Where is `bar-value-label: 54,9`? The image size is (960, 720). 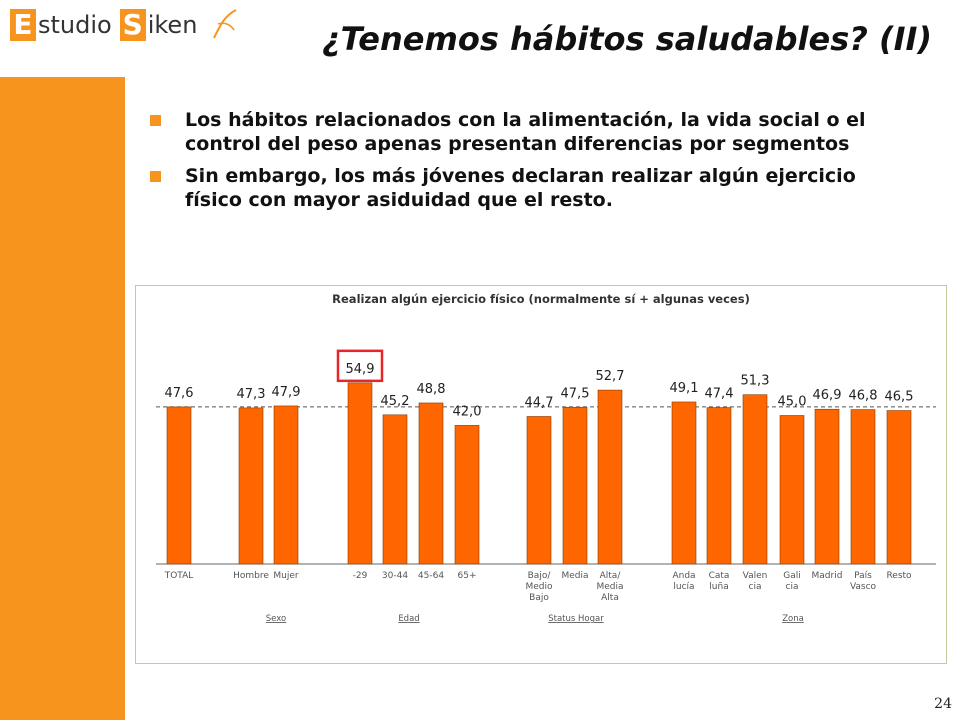
bar-value-label: 54,9 is located at coordinates (360, 369).